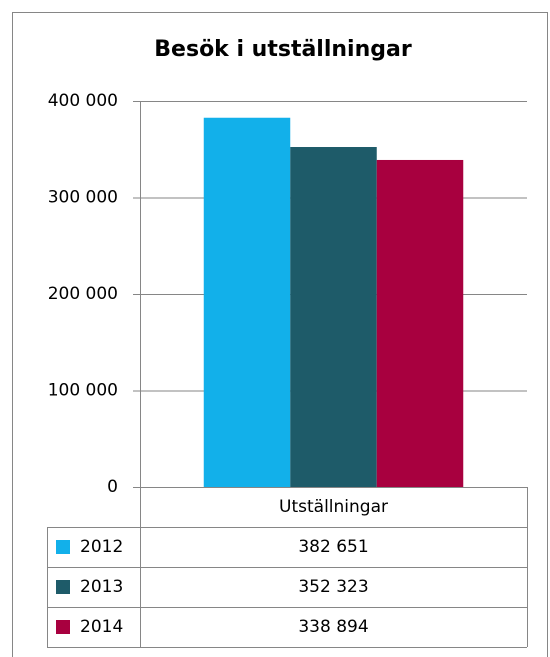 The width and height of the screenshot is (550, 657). What do you see at coordinates (101, 627) in the screenshot?
I see `legend-label: 2014` at bounding box center [101, 627].